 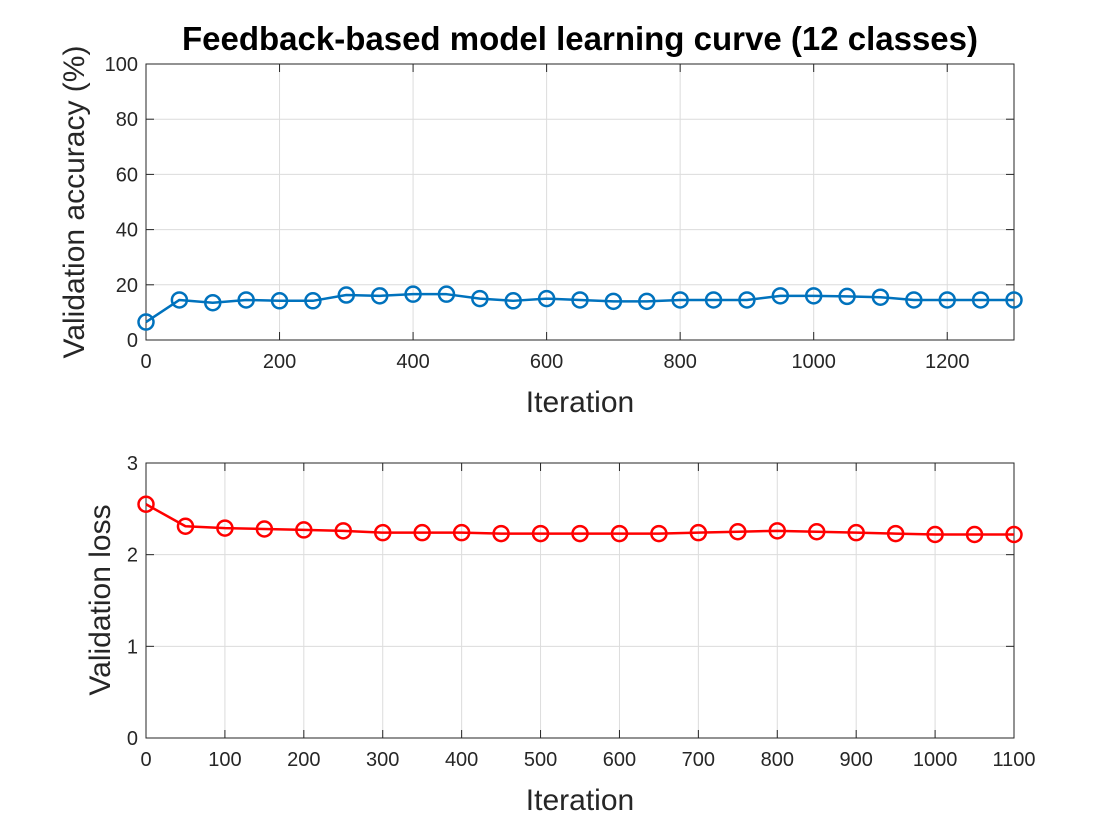 I want to click on y-tick-label: 1, so click(x=132, y=647).